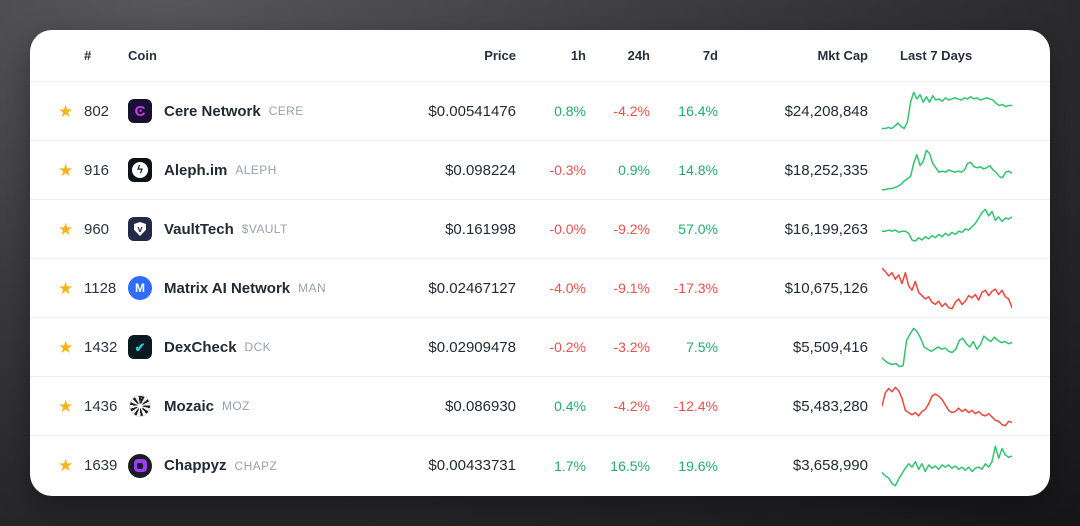 Image resolution: width=1080 pixels, height=526 pixels. I want to click on coin-cell: v VaultTech $VAULT, so click(262, 229).